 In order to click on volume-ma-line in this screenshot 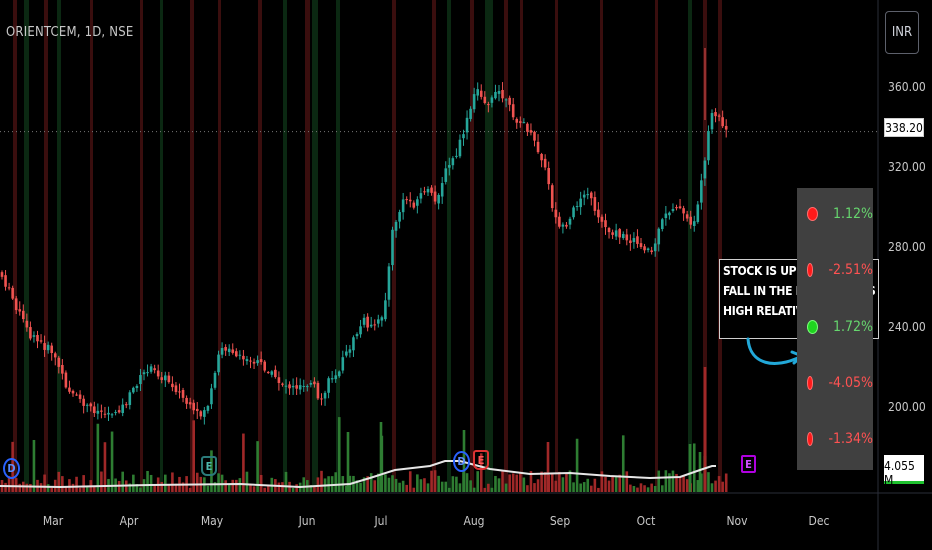, I will do `click(358, 474)`.